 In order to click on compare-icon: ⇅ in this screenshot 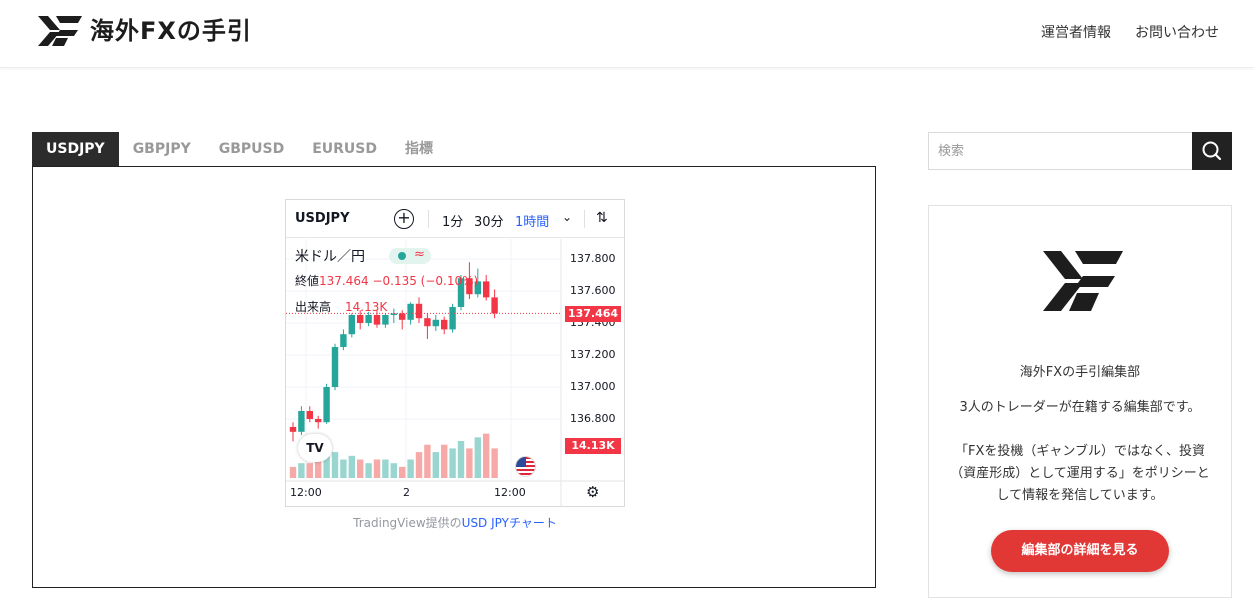, I will do `click(602, 218)`.